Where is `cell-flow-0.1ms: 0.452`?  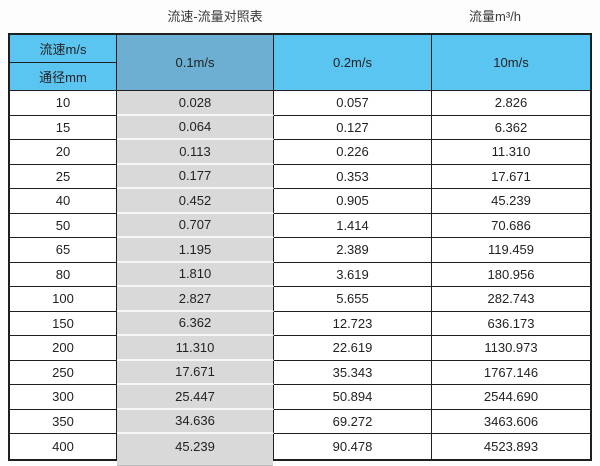 cell-flow-0.1ms: 0.452 is located at coordinates (195, 201).